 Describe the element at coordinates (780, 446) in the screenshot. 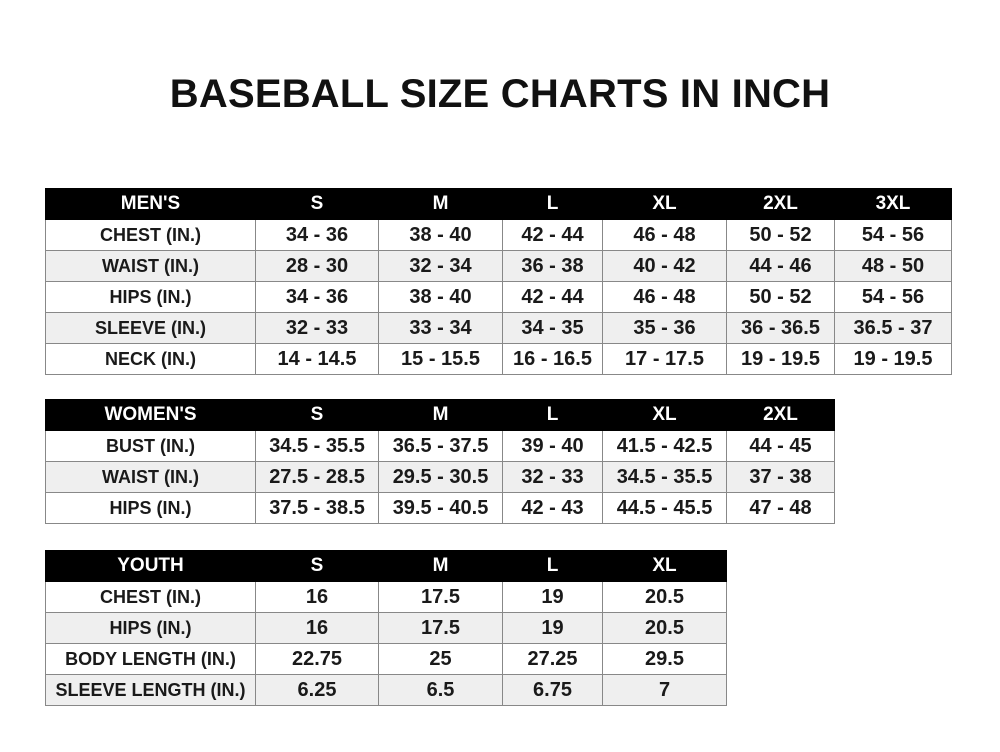

I see `size-value-cell: 44 - 45` at that location.